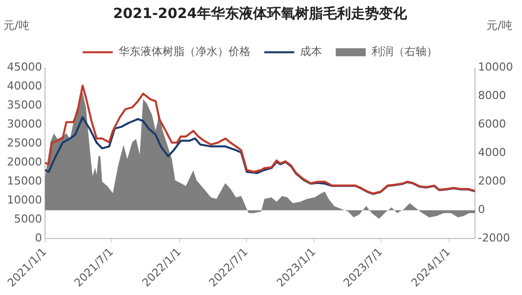  I want to click on y-axis-title: 元/吨, so click(17, 25).